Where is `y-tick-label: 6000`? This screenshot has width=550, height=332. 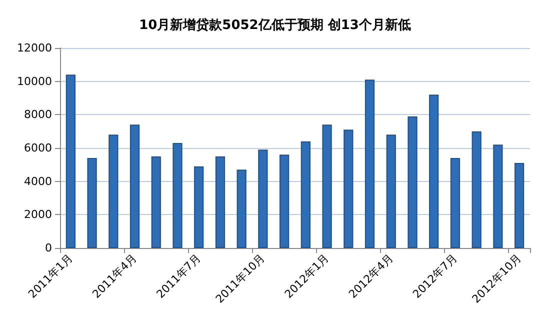 y-tick-label: 6000 is located at coordinates (38, 148).